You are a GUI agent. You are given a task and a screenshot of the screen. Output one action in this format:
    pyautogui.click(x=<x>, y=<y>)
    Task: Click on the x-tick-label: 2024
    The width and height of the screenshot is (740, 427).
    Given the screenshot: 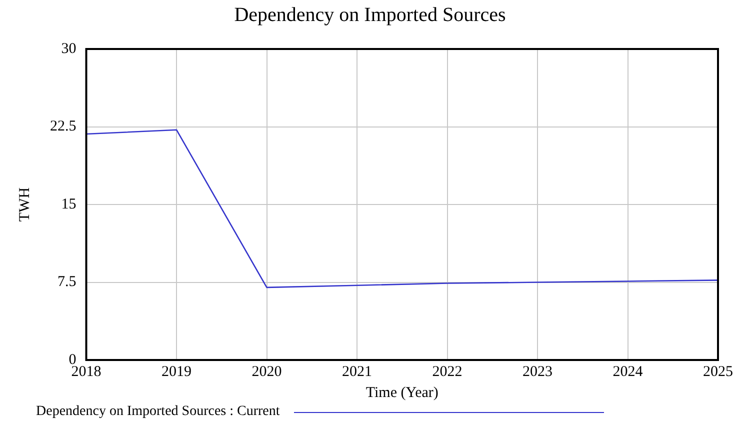 What is the action you would take?
    pyautogui.click(x=628, y=372)
    